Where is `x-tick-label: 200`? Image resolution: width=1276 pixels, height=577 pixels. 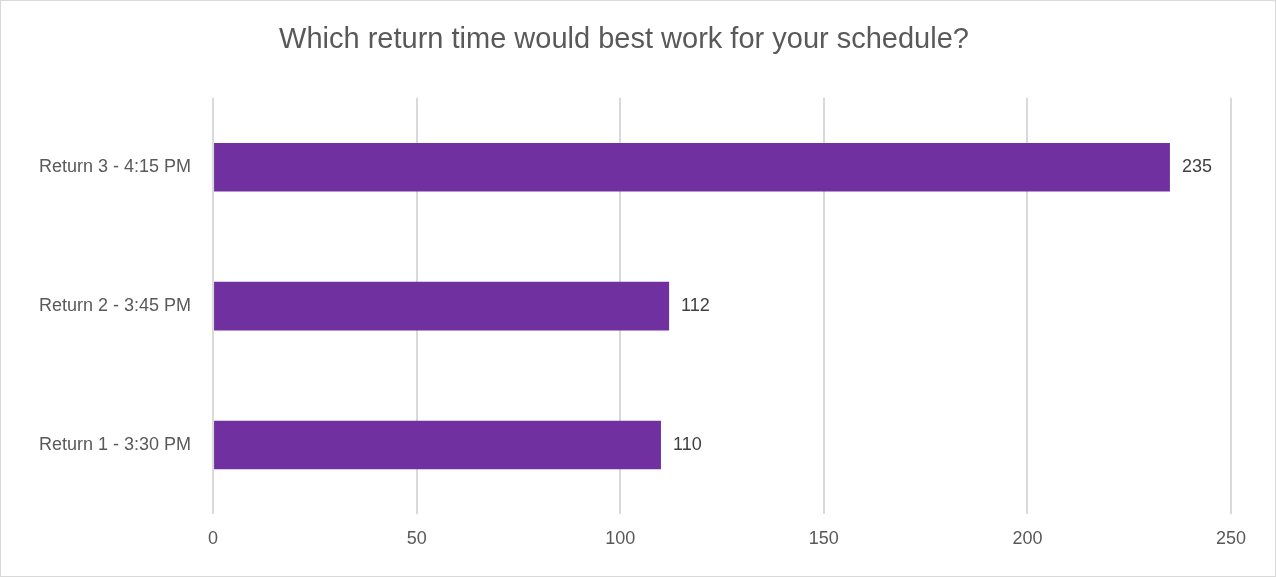
x-tick-label: 200 is located at coordinates (1027, 538).